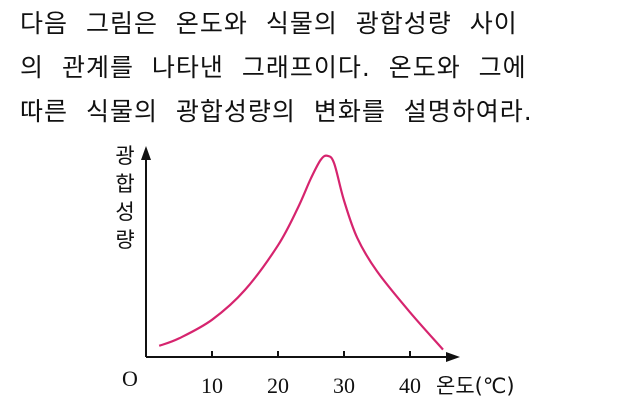 The image size is (640, 406). Describe the element at coordinates (311, 385) in the screenshot. I see `x-tick-labels: 10 20 30 40` at that location.